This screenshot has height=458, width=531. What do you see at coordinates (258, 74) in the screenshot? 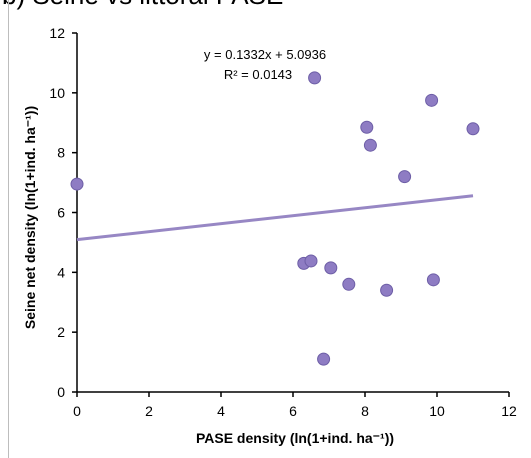
I see `trendline-r-squared: R² = 0.0143` at bounding box center [258, 74].